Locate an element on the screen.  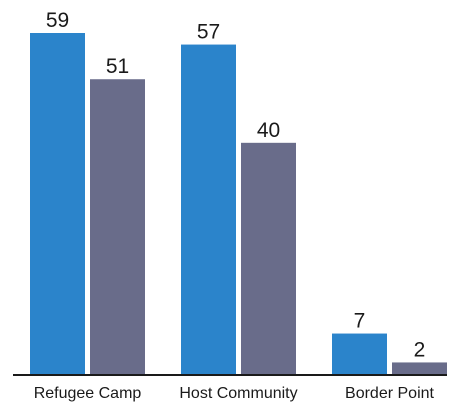
value-label-1-1: 40 is located at coordinates (268, 130).